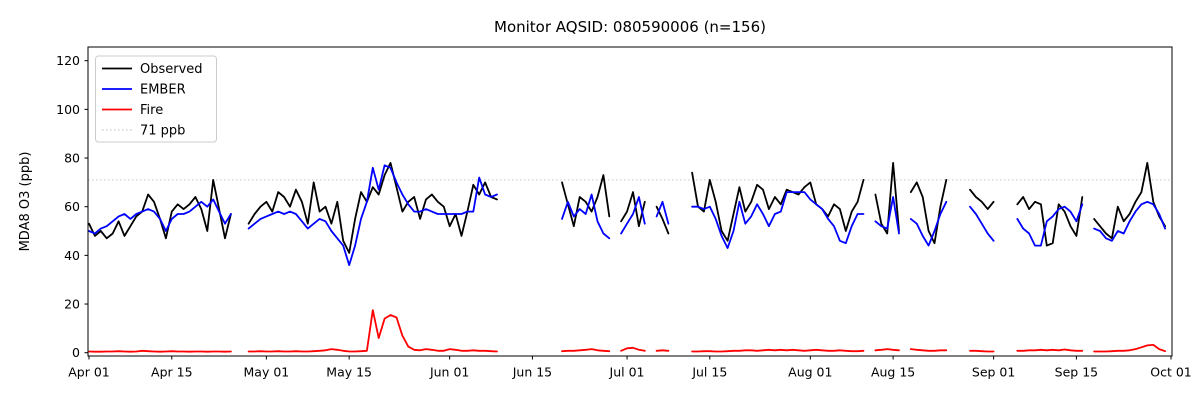 The height and width of the screenshot is (400, 1200). What do you see at coordinates (25, 202) in the screenshot?
I see `y-axis-label: MDA8 O3 (ppb)` at bounding box center [25, 202].